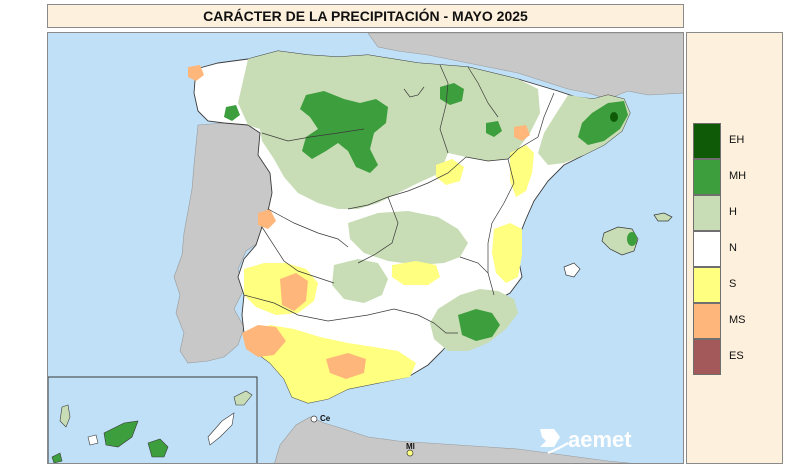  Describe the element at coordinates (707, 177) in the screenshot. I see `legend-swatch-mh` at that location.